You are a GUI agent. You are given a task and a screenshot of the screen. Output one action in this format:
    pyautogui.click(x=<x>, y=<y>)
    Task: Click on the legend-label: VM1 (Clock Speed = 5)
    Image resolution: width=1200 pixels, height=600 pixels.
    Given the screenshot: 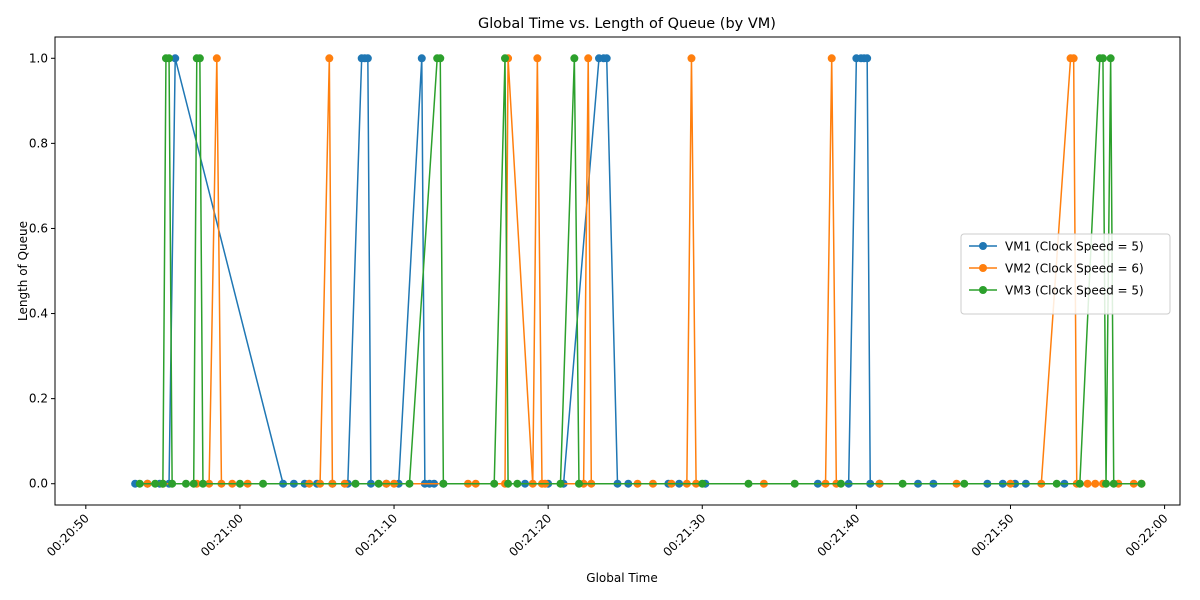 What is the action you would take?
    pyautogui.click(x=1074, y=247)
    